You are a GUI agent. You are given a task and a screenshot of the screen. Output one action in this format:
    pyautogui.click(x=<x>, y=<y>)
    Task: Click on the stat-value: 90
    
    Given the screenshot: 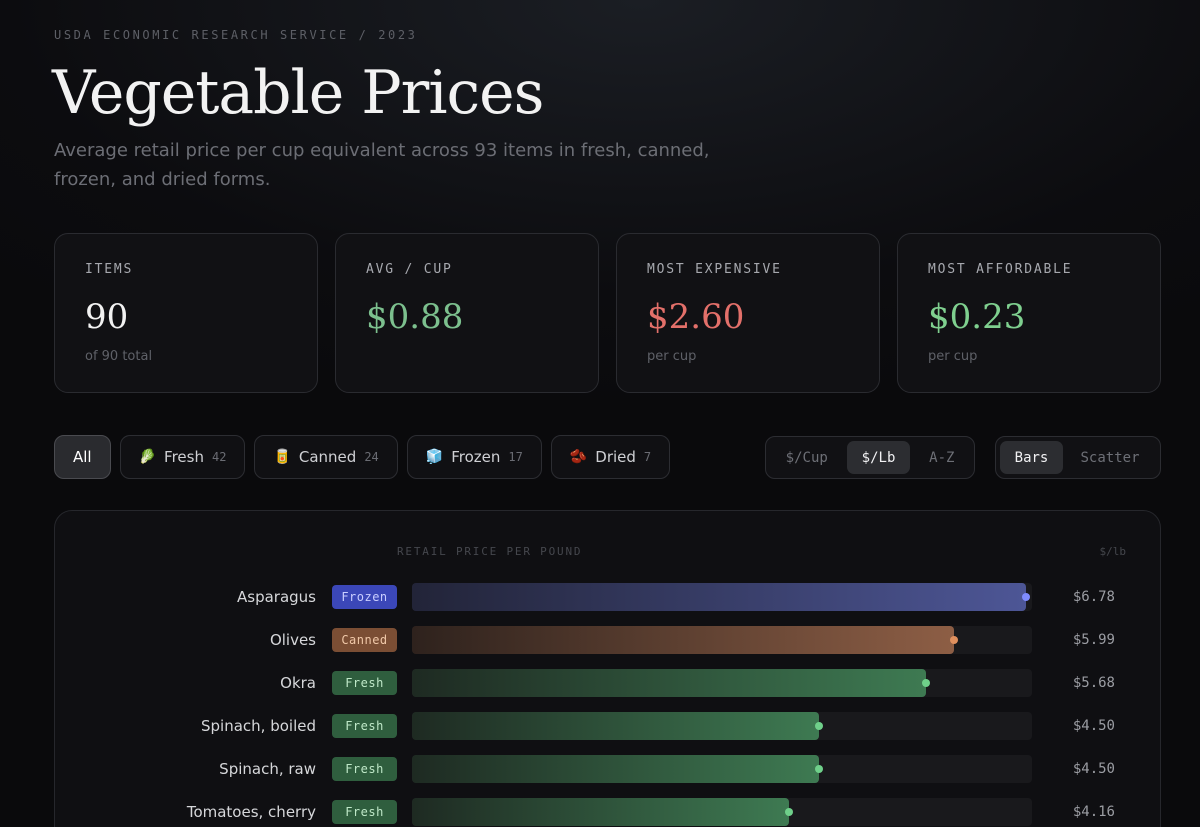 What is the action you would take?
    pyautogui.click(x=107, y=317)
    